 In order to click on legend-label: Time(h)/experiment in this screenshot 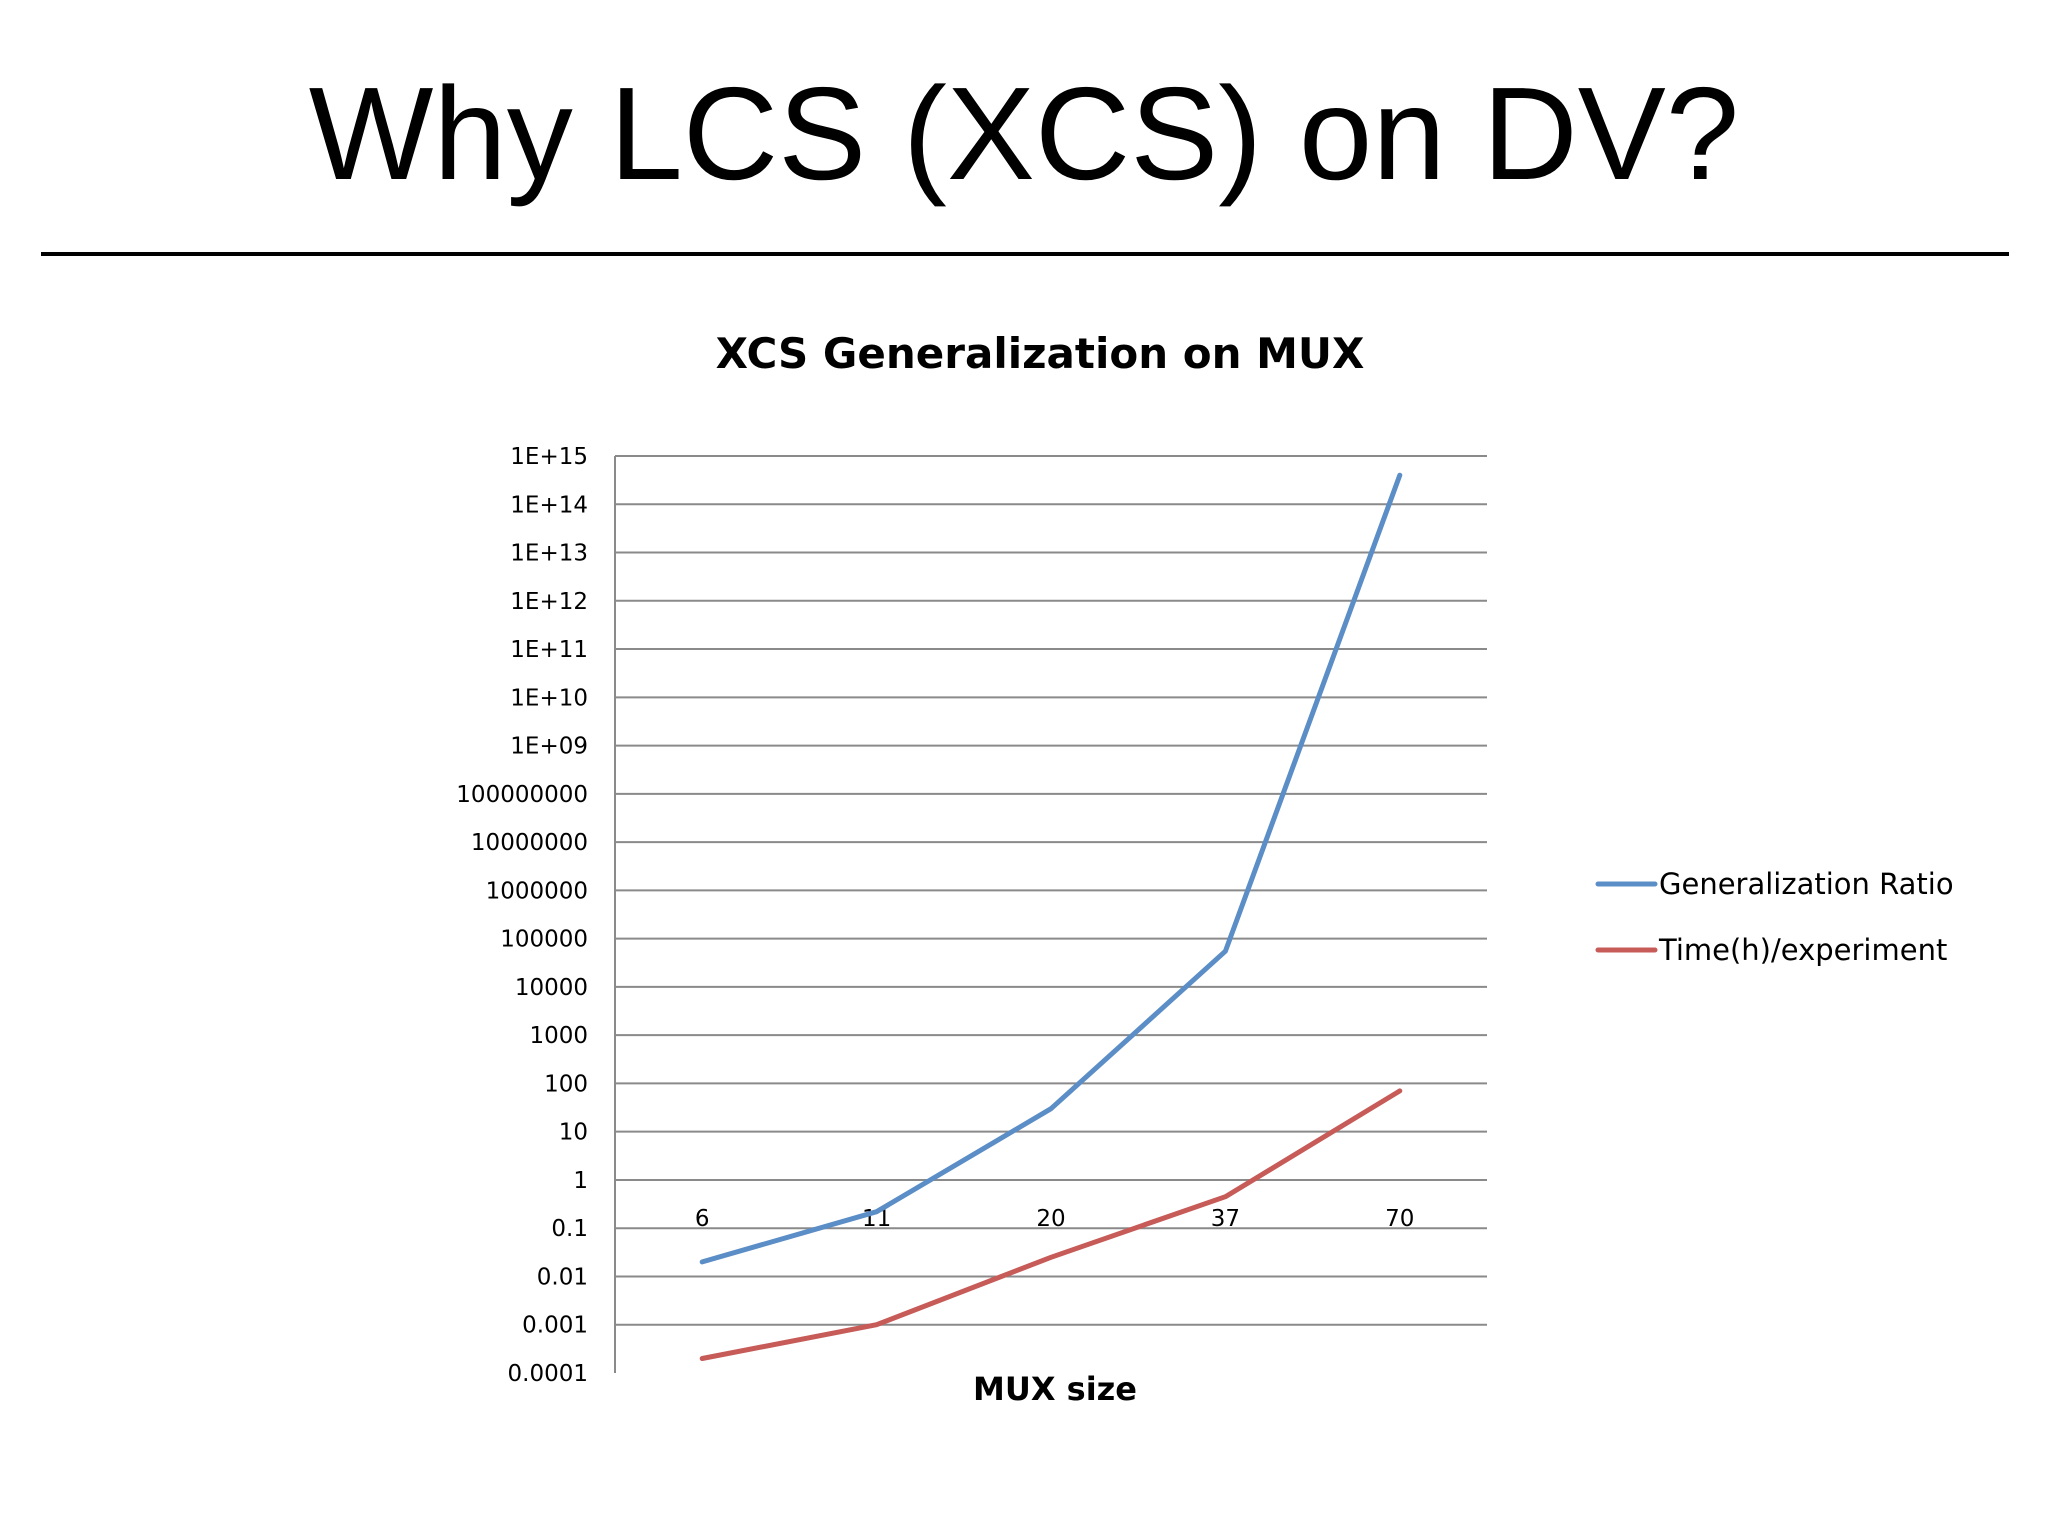, I will do `click(1802, 950)`.